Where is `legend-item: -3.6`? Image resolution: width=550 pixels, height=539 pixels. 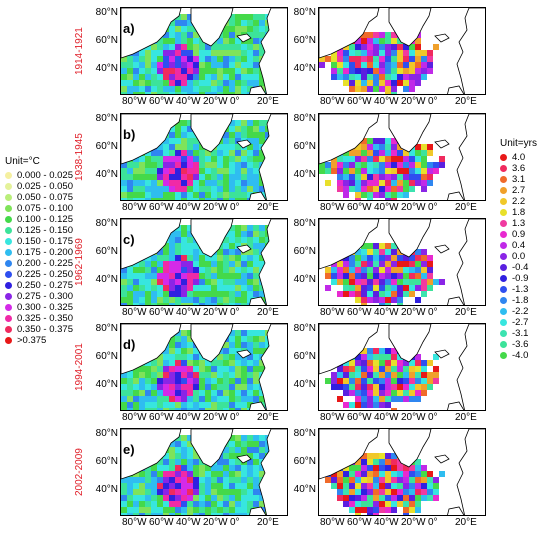
legend-item: -3.6 is located at coordinates (518, 344).